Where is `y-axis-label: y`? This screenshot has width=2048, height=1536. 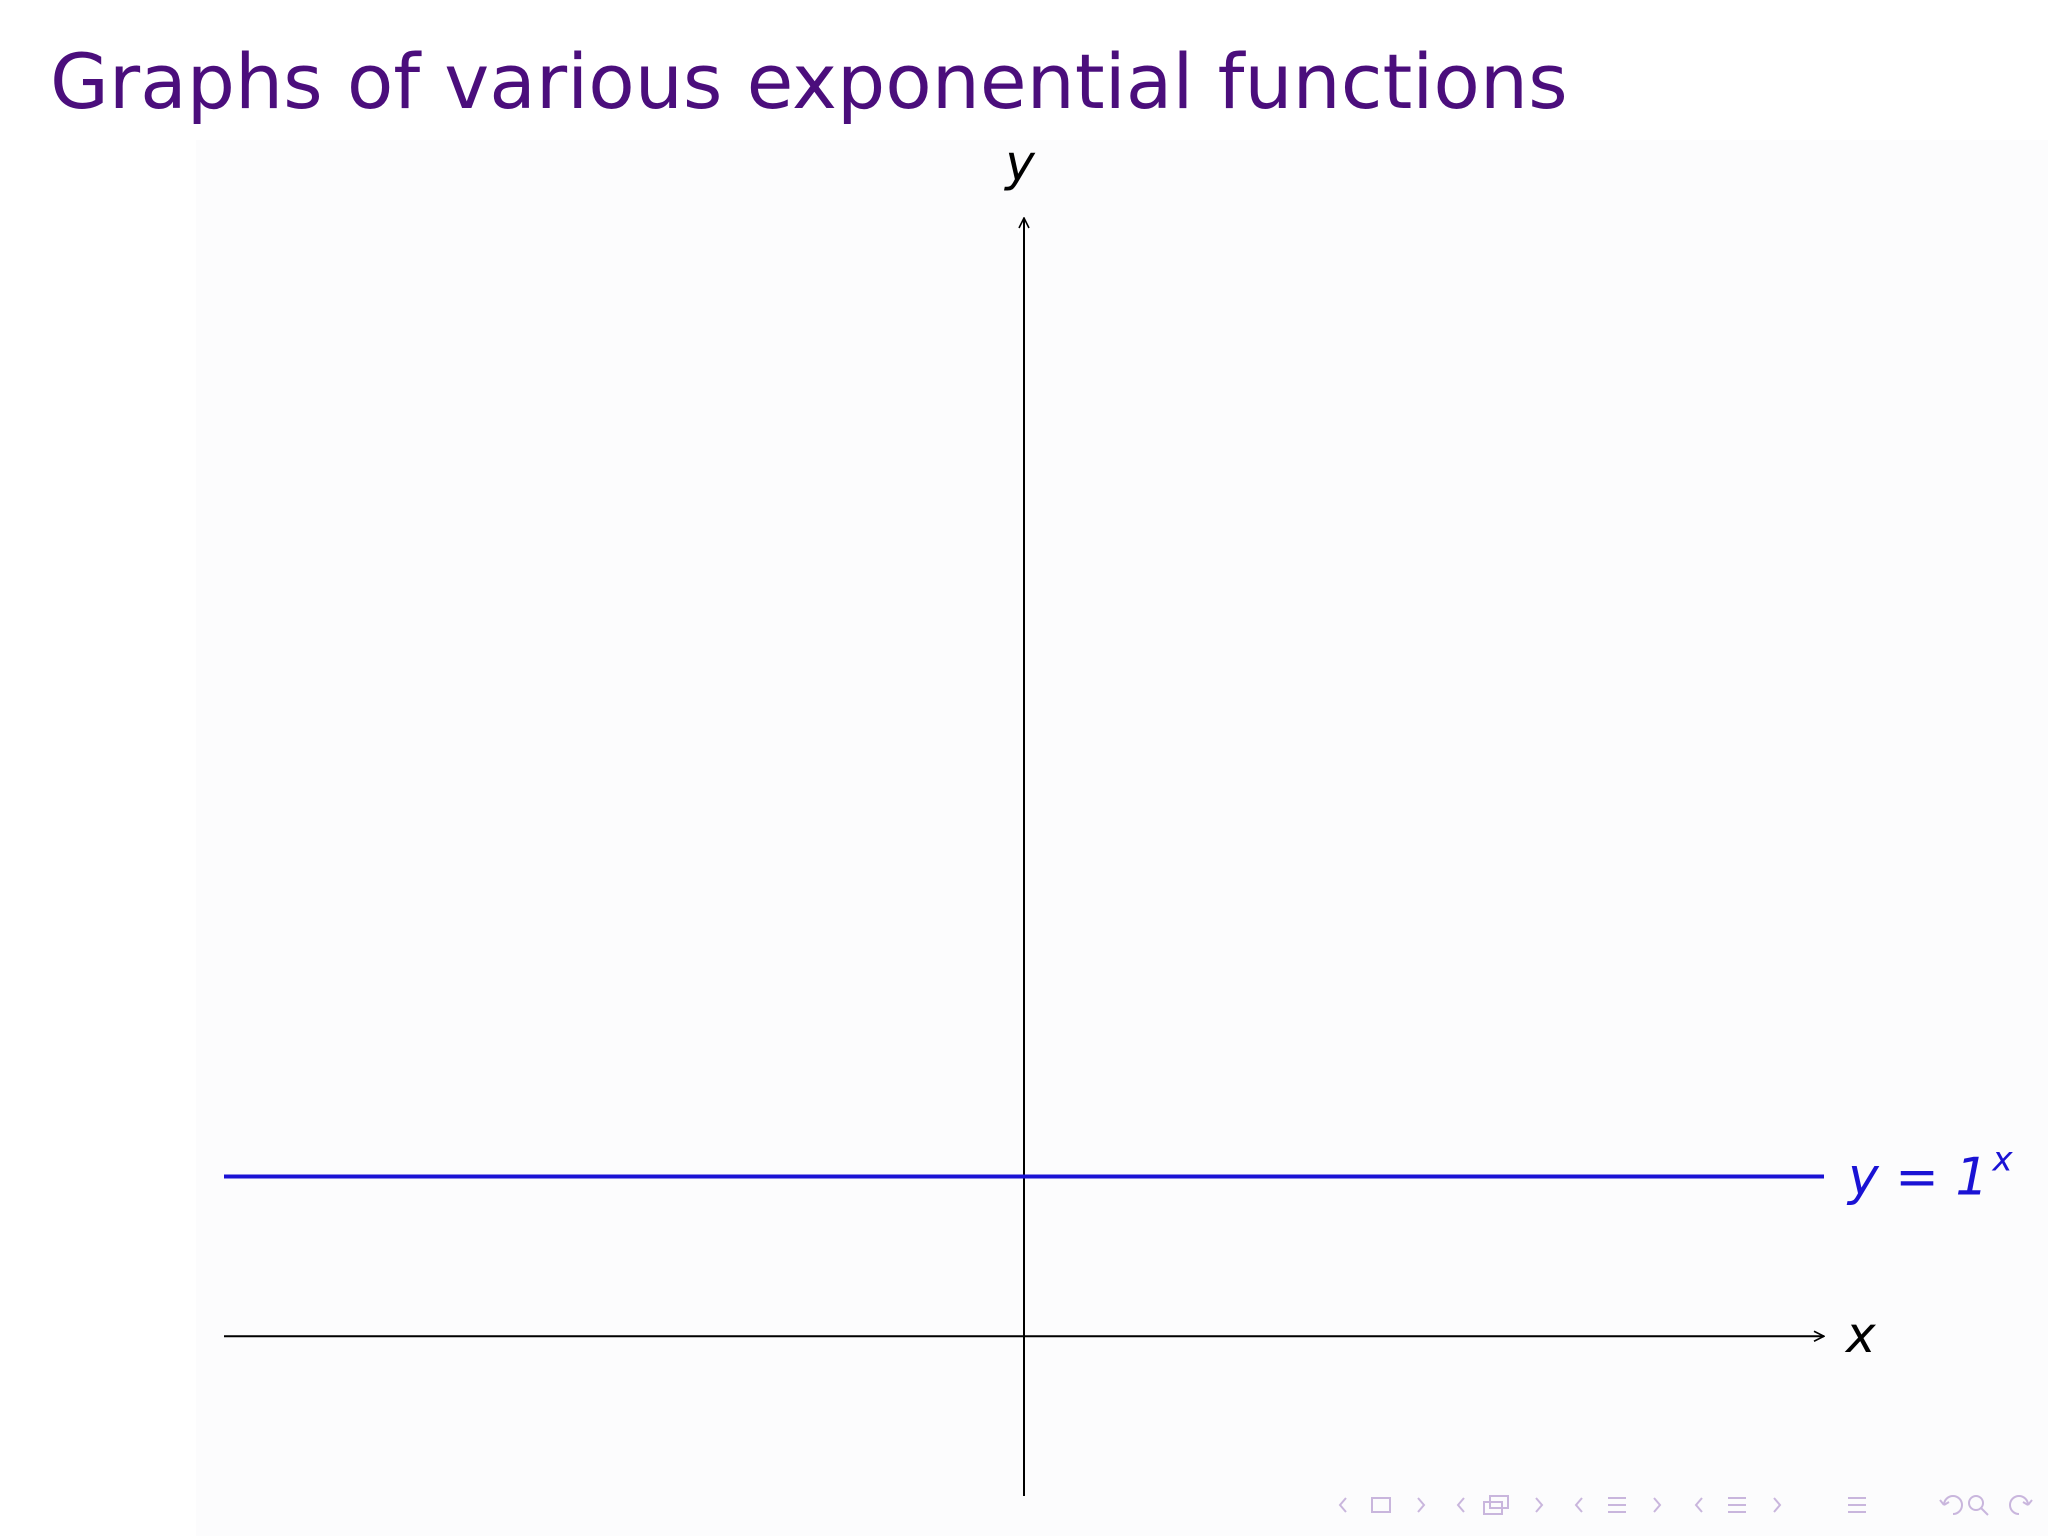
y-axis-label: y is located at coordinates (1019, 163).